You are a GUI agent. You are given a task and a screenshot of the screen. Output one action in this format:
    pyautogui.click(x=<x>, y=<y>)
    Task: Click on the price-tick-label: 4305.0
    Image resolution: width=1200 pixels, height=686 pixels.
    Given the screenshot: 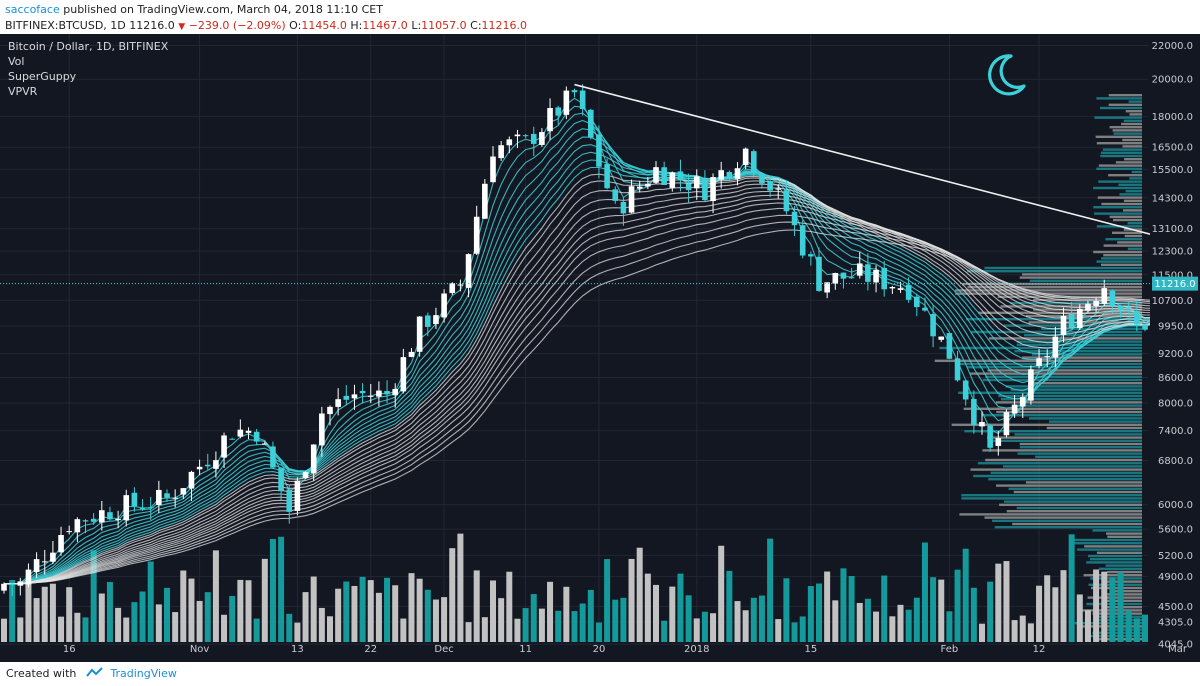 What is the action you would take?
    pyautogui.click(x=1175, y=623)
    